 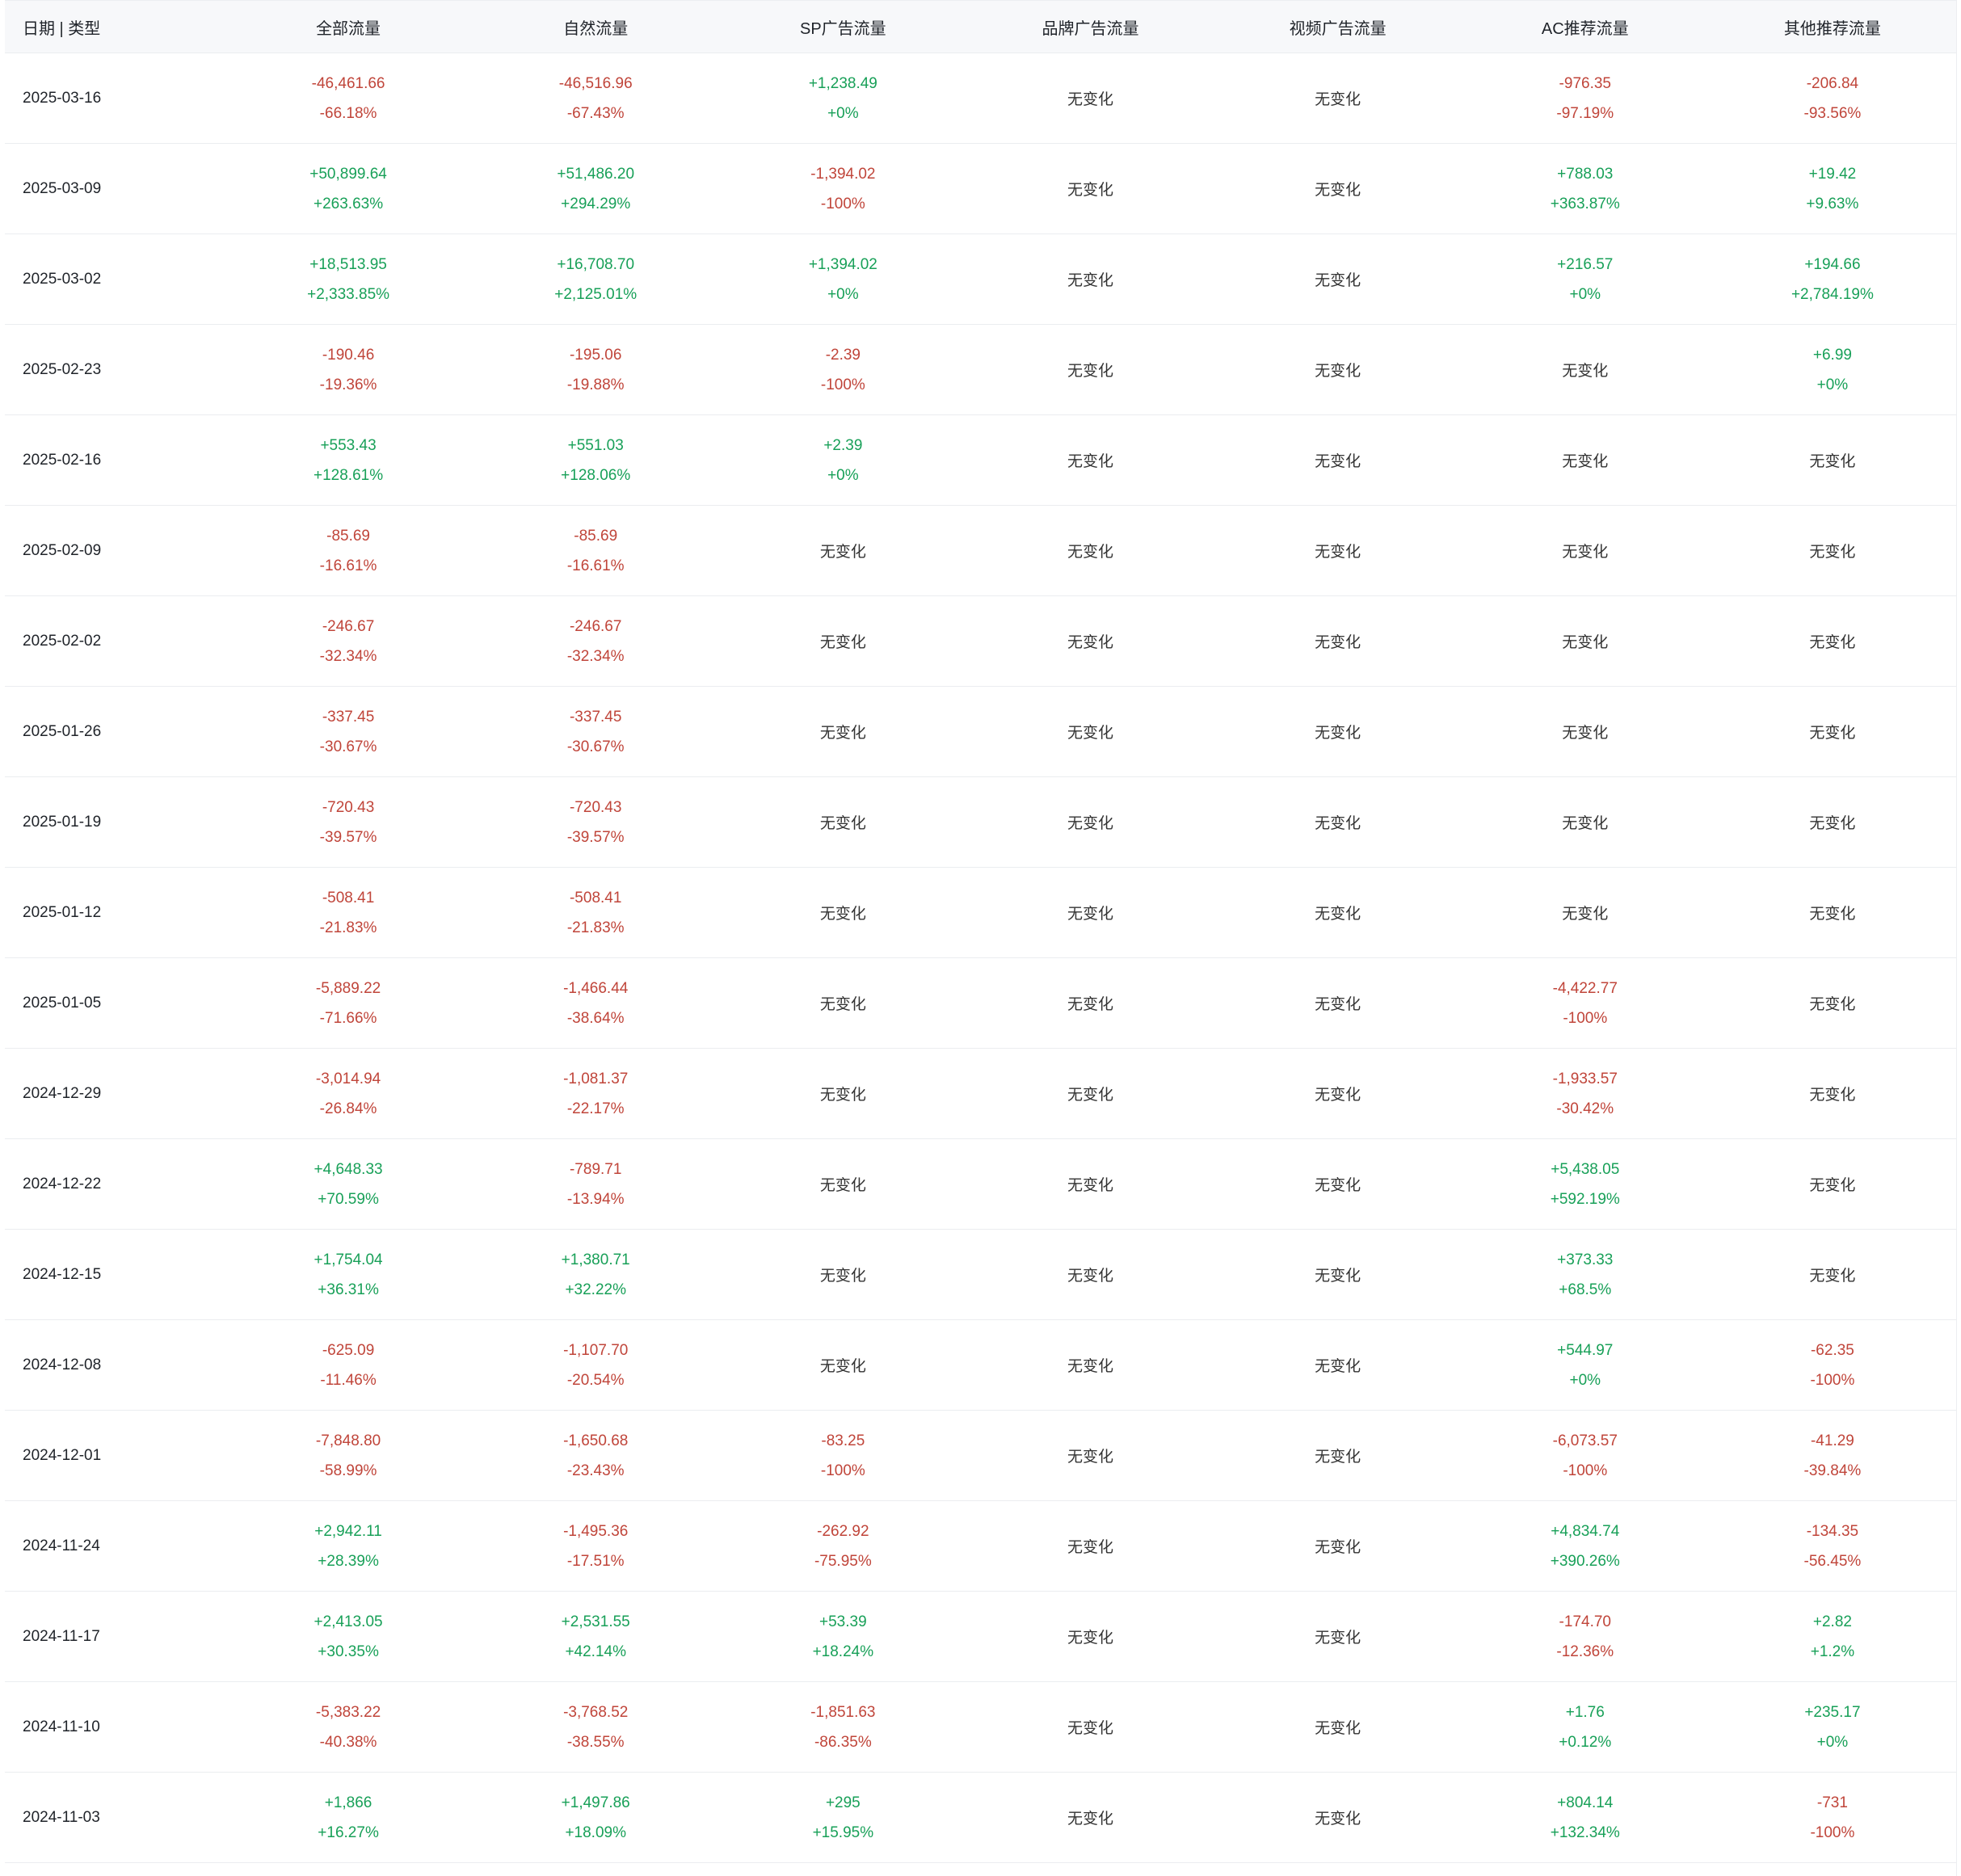 What do you see at coordinates (595, 565) in the screenshot?
I see `change-percent: -16.61%` at bounding box center [595, 565].